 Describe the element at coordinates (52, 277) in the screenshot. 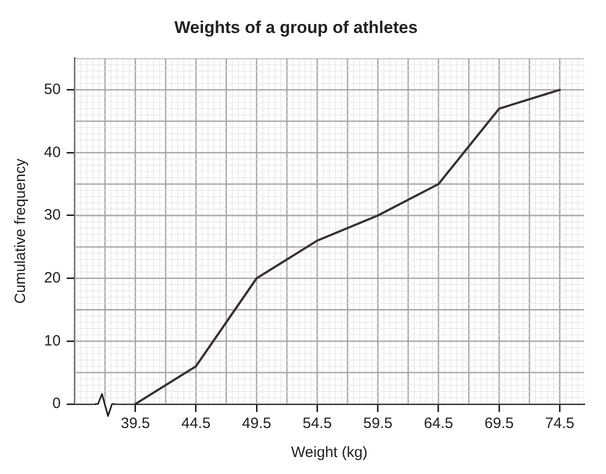

I see `y-tick-label: 20` at that location.